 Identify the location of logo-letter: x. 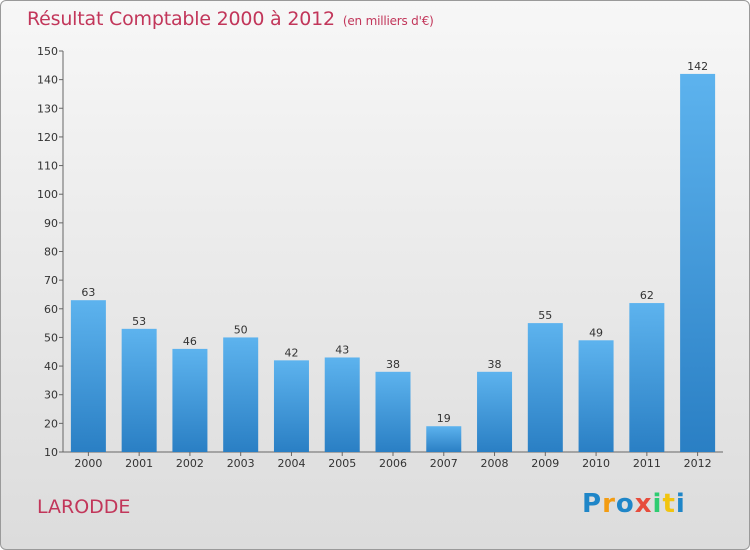
(643, 504).